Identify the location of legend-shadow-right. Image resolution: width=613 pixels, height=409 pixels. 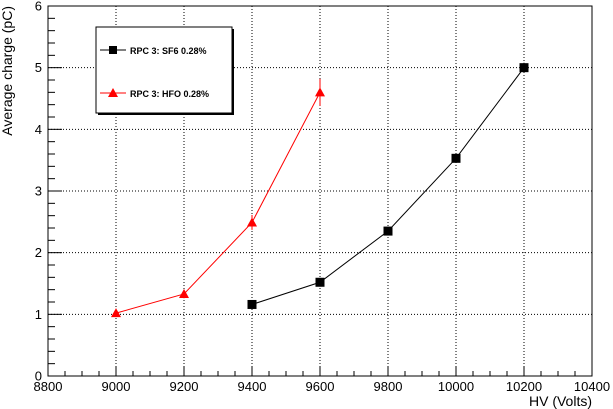
(233, 72).